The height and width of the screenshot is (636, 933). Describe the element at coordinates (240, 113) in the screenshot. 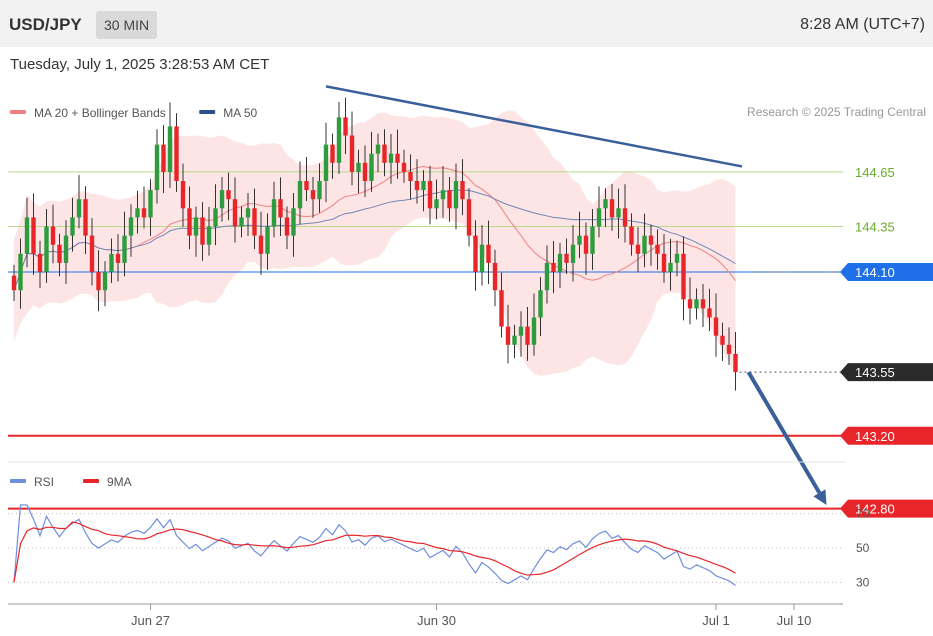

I see `legend-label-1: MA 50` at that location.